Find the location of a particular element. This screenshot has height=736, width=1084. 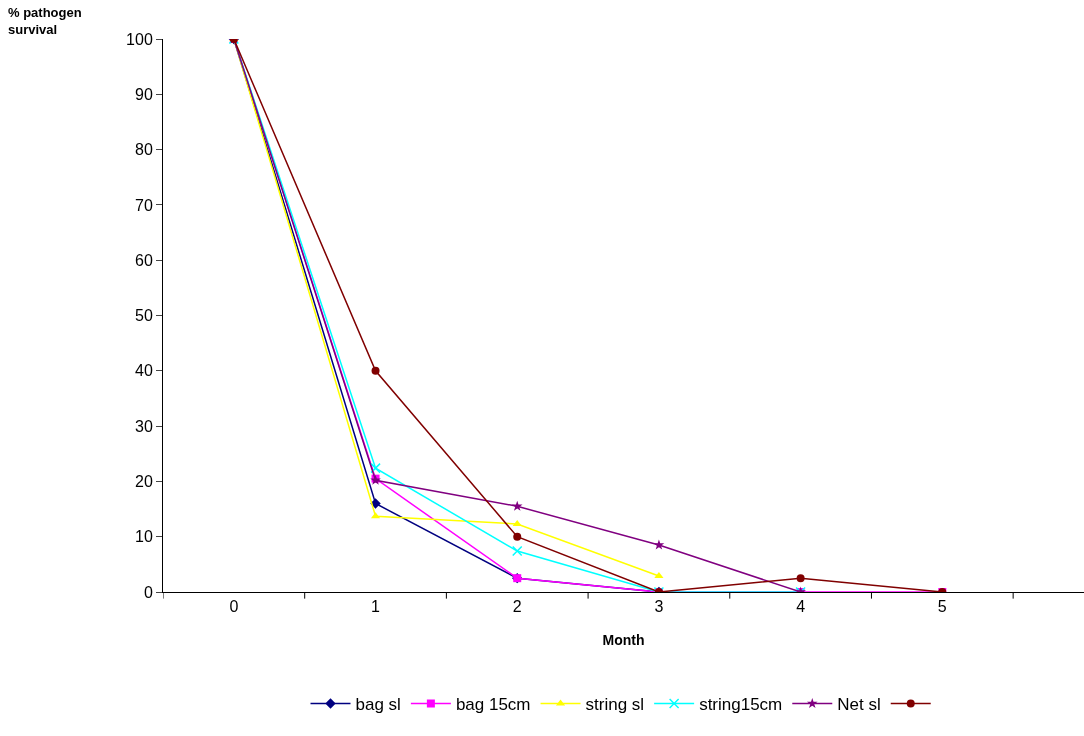

x-tick-label: 4 is located at coordinates (801, 607).